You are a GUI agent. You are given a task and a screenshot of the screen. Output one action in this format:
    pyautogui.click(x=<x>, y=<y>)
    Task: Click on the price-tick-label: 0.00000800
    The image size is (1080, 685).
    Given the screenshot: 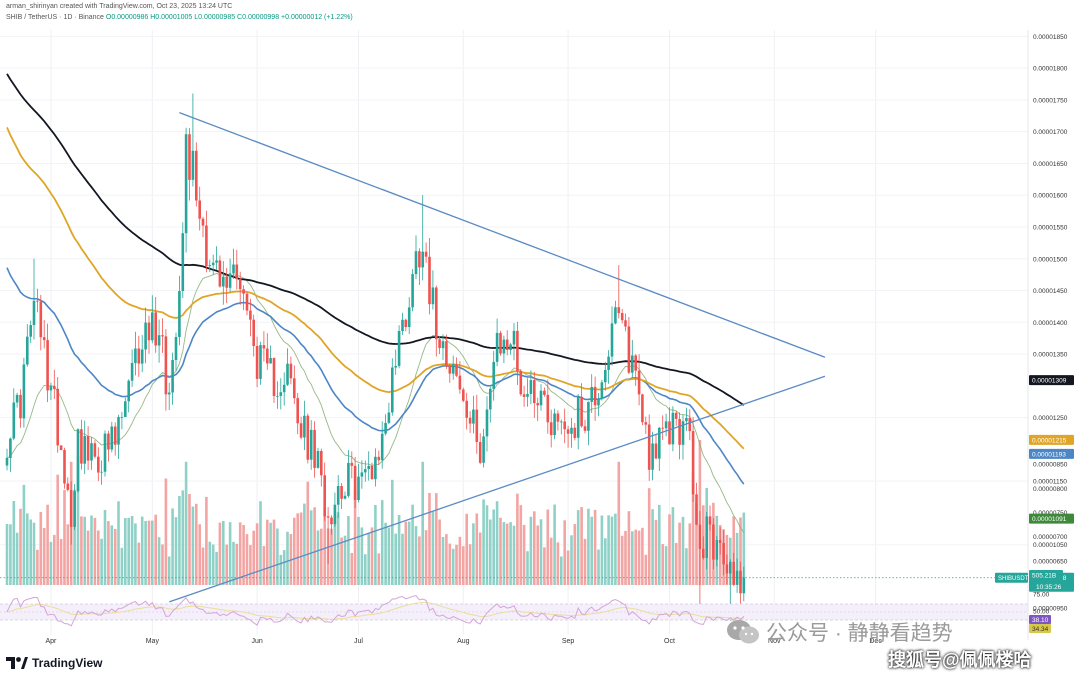 What is the action you would take?
    pyautogui.click(x=1050, y=489)
    